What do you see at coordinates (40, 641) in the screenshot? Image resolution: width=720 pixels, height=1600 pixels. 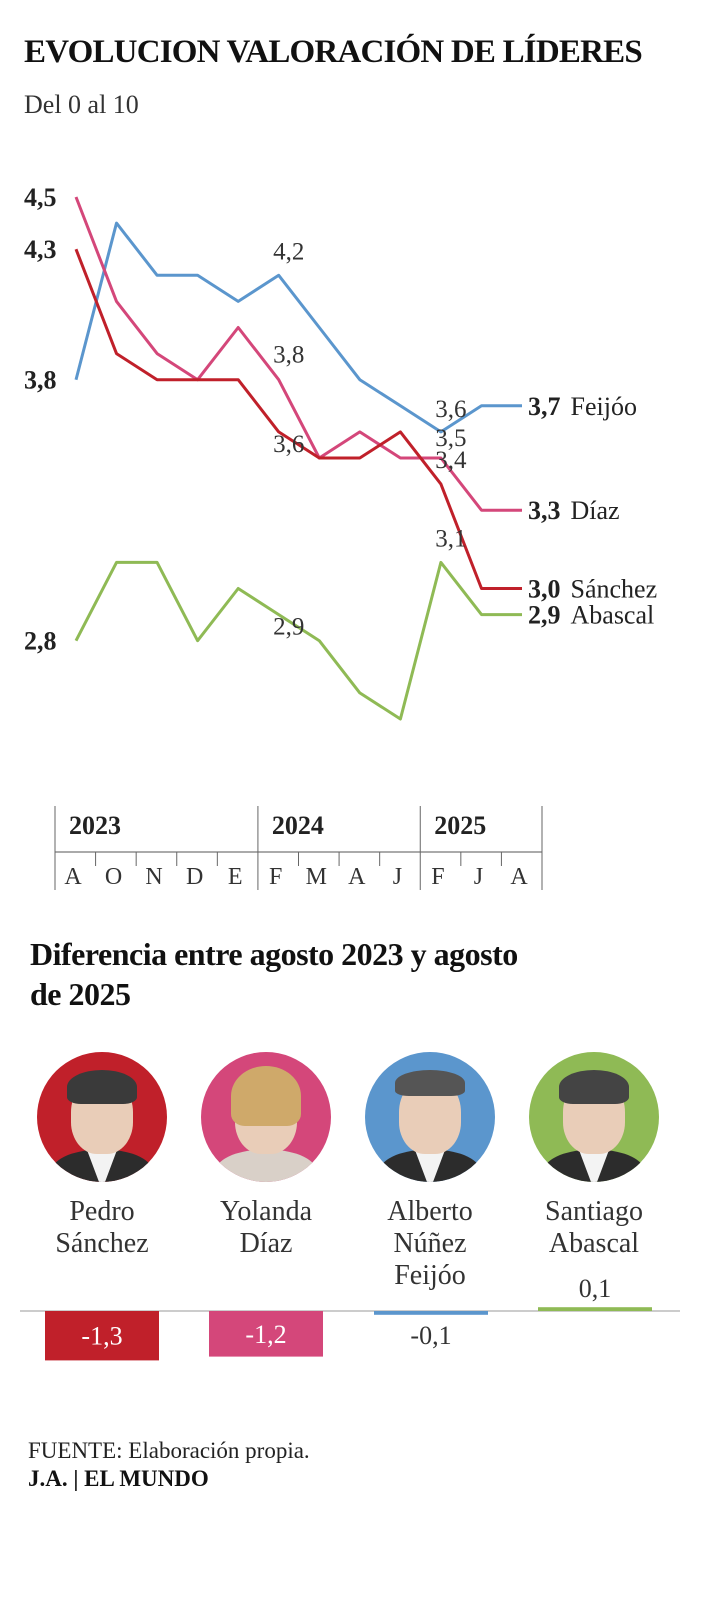 I see `start-value-label: 2,8` at bounding box center [40, 641].